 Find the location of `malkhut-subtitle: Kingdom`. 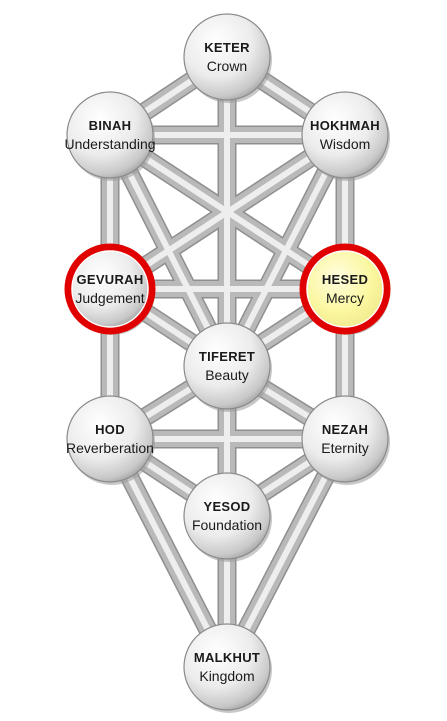

malkhut-subtitle: Kingdom is located at coordinates (226, 676).